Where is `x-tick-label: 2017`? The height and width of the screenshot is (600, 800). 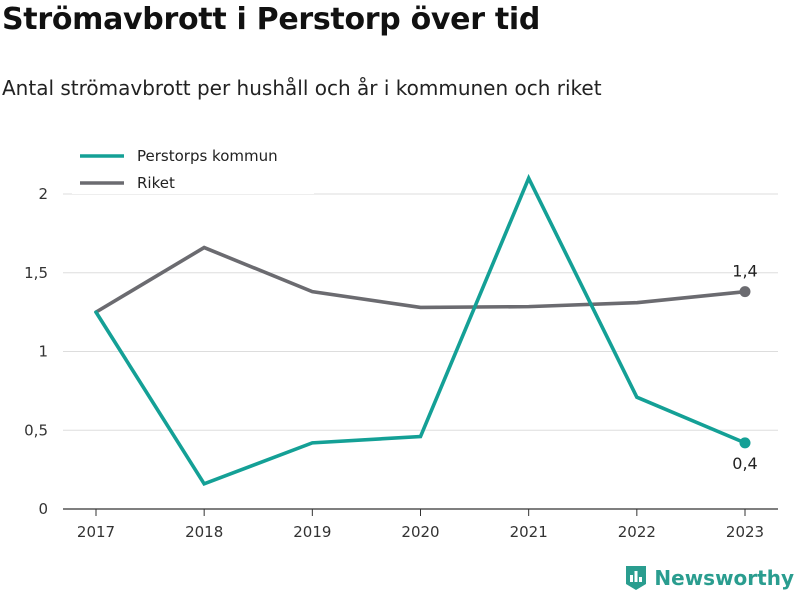
x-tick-label: 2017 is located at coordinates (96, 532).